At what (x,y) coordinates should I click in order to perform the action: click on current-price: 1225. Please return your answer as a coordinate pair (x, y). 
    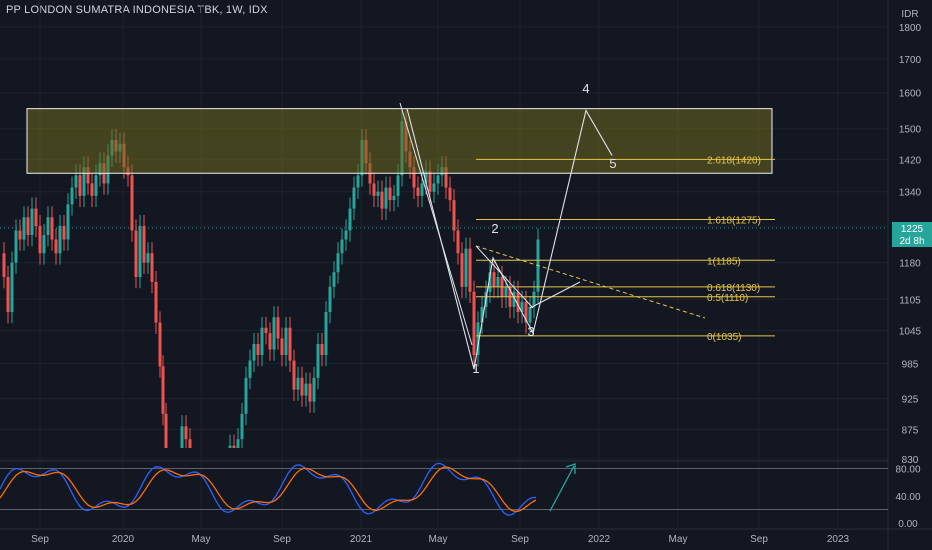
    Looking at the image, I should click on (912, 229).